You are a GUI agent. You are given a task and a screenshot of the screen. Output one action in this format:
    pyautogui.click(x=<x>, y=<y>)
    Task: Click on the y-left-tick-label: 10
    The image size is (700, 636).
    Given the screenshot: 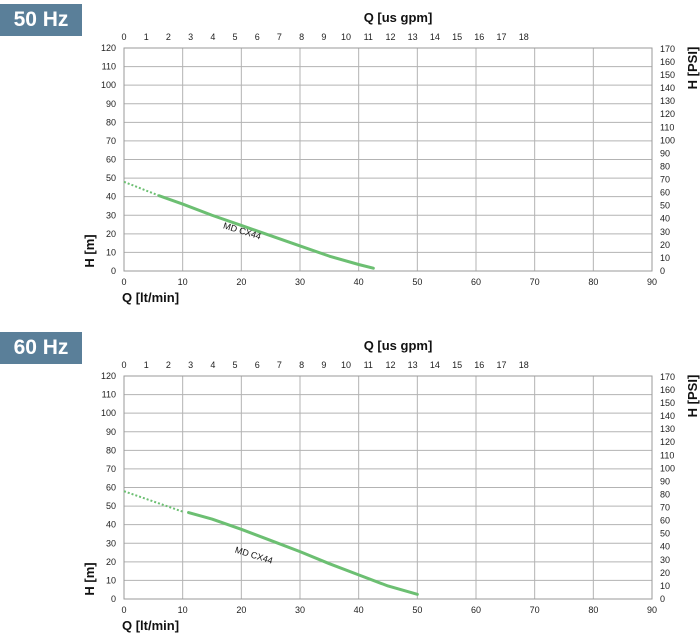 What is the action you would take?
    pyautogui.click(x=111, y=252)
    